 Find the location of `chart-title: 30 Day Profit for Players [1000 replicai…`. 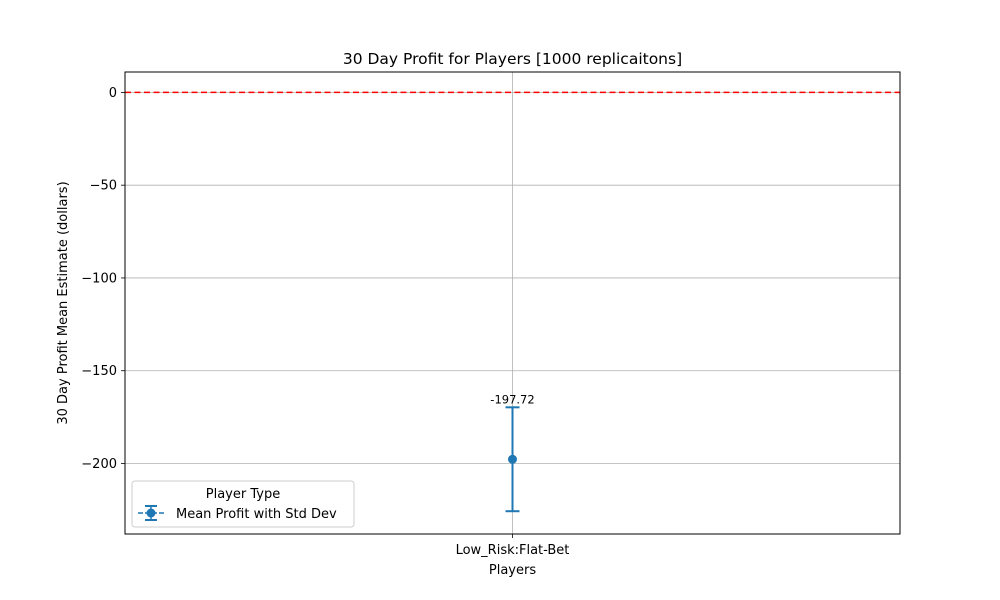

chart-title: 30 Day Profit for Players [1000 replicai… is located at coordinates (512, 59).